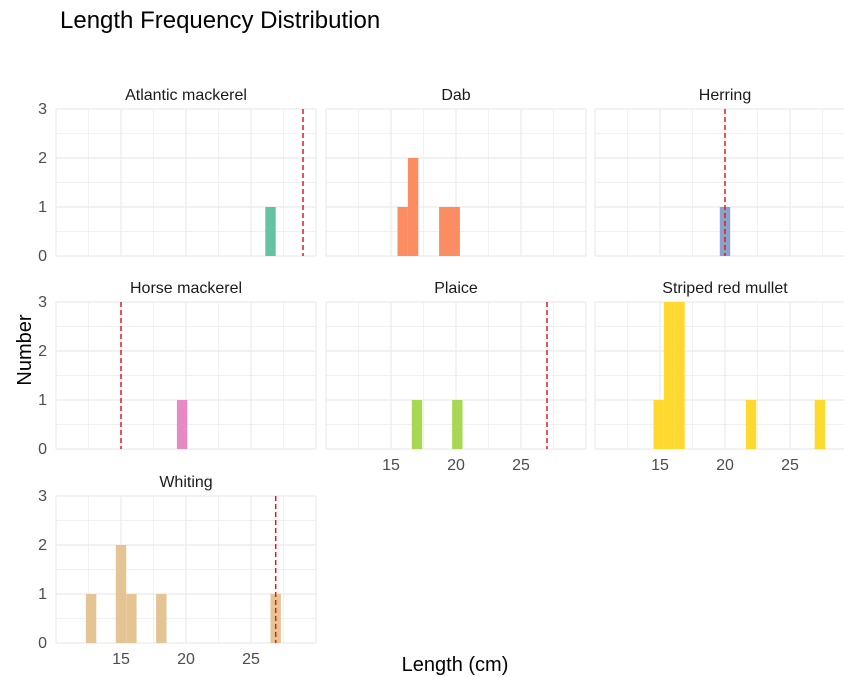  Describe the element at coordinates (177, 369) in the screenshot. I see `panel-horse-mackerel: Horse mackerel 0 1 2 3` at that location.